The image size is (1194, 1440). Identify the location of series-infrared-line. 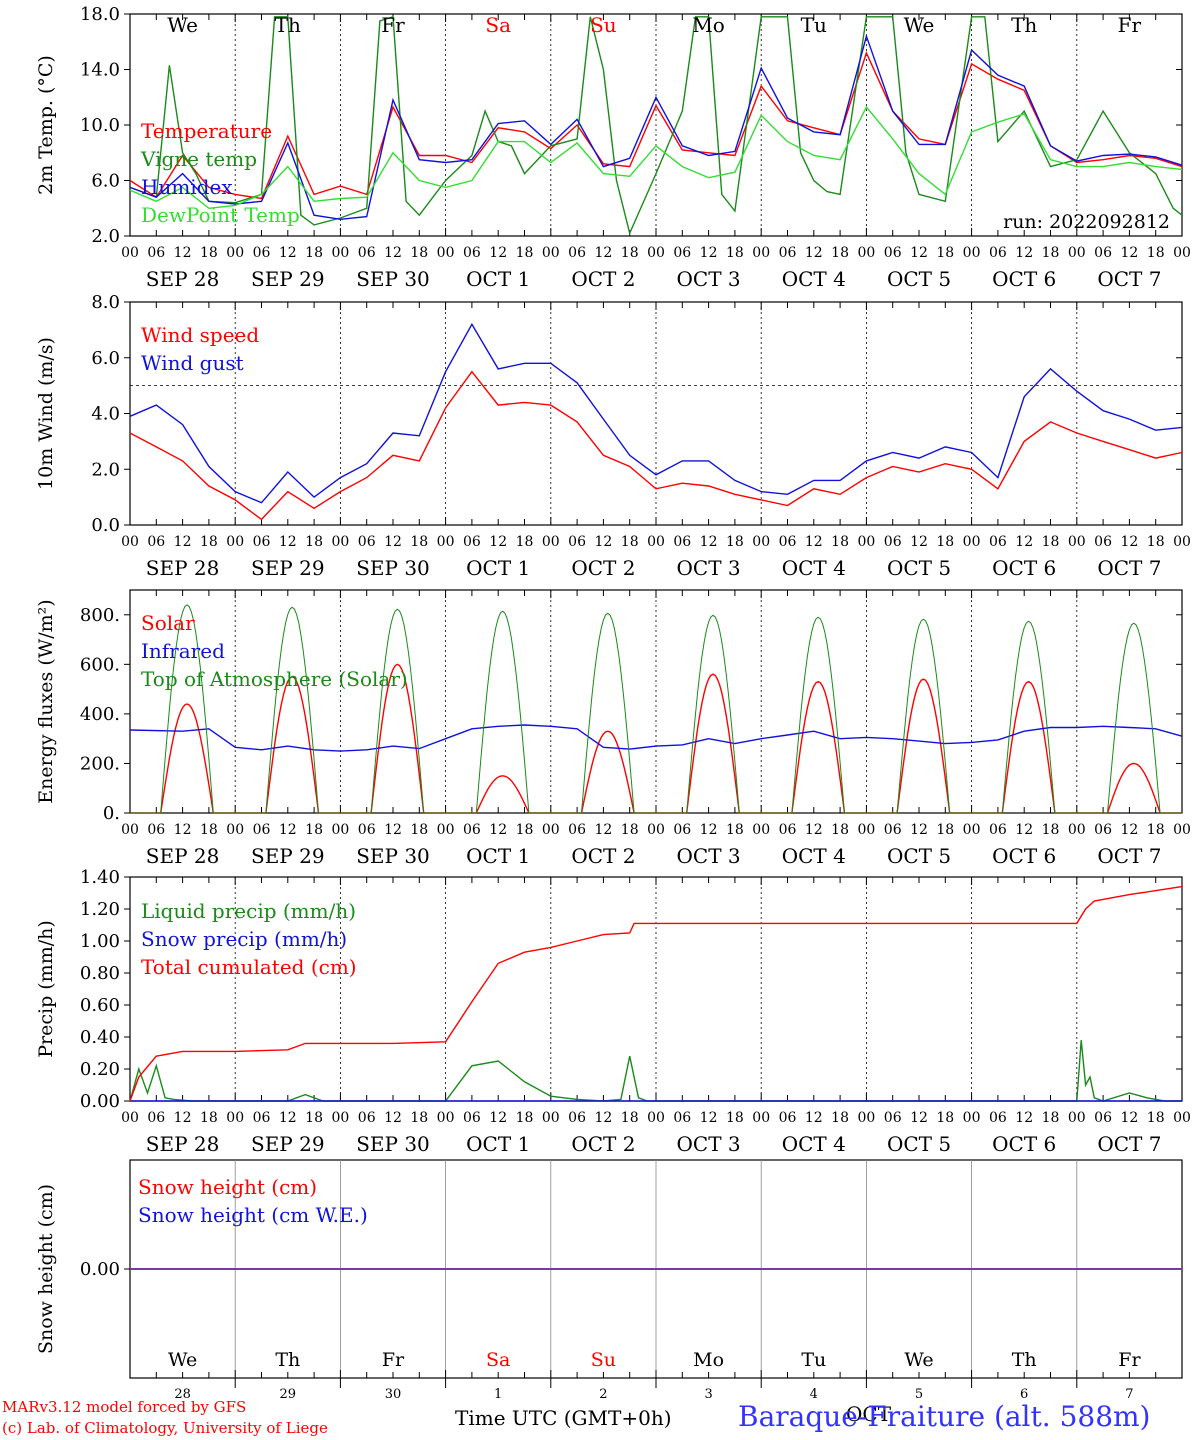
(656, 738).